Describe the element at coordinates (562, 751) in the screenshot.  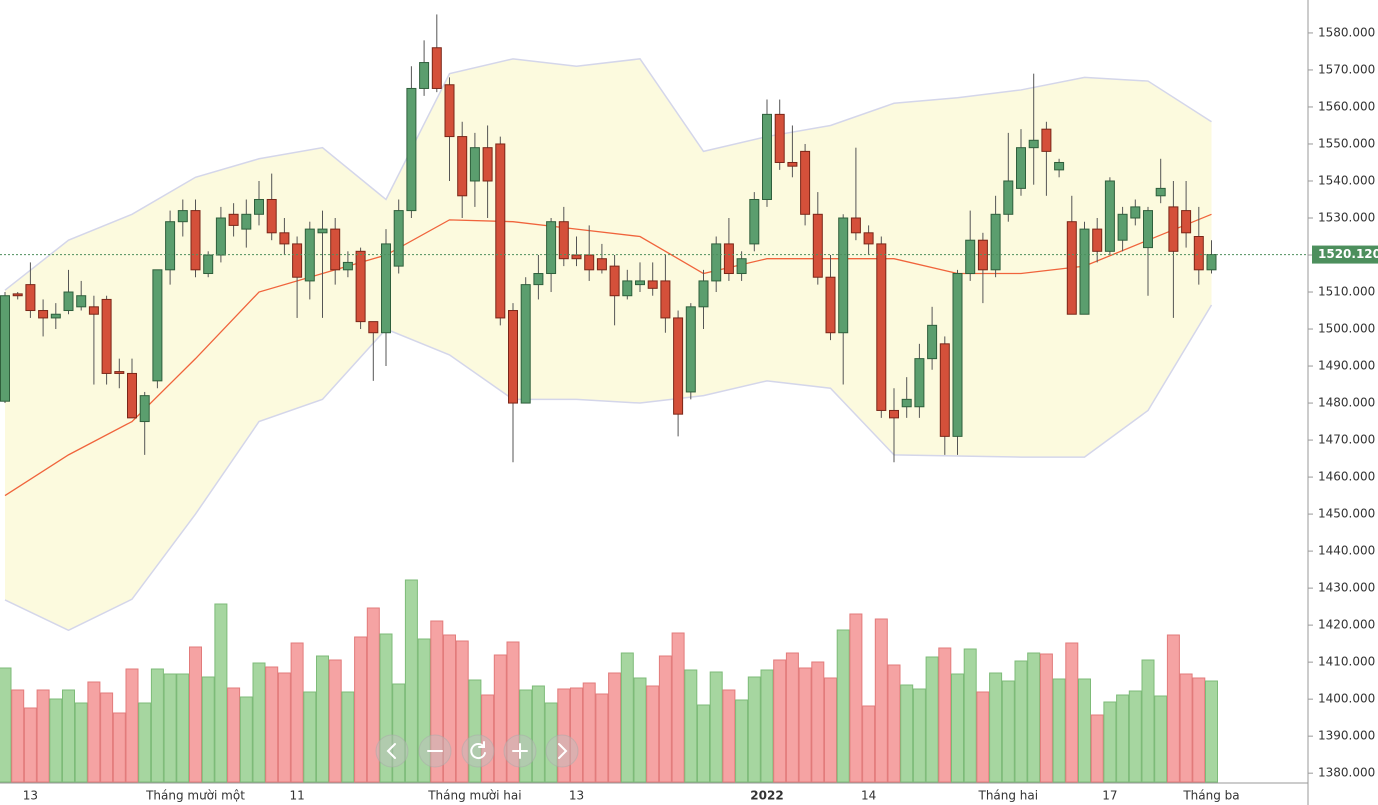
I see `scroll-right-button` at that location.